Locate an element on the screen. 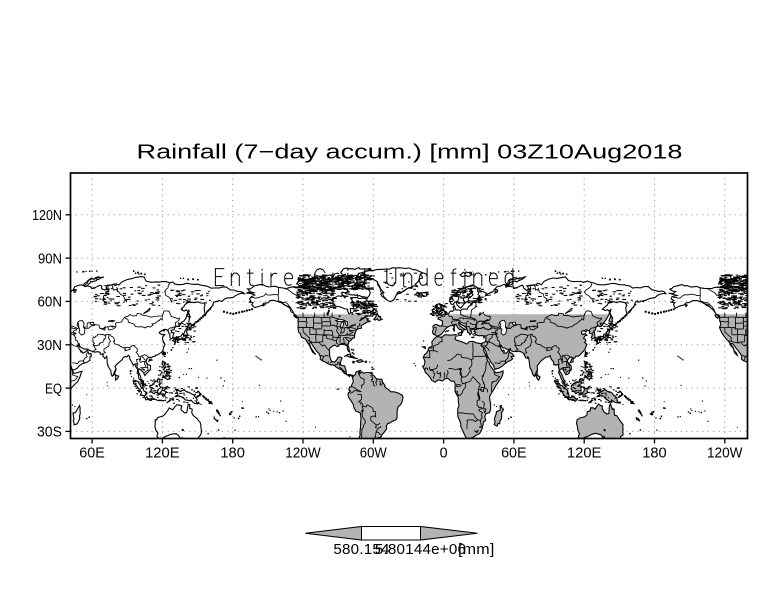  svg-text: 90N is located at coordinates (50, 258).